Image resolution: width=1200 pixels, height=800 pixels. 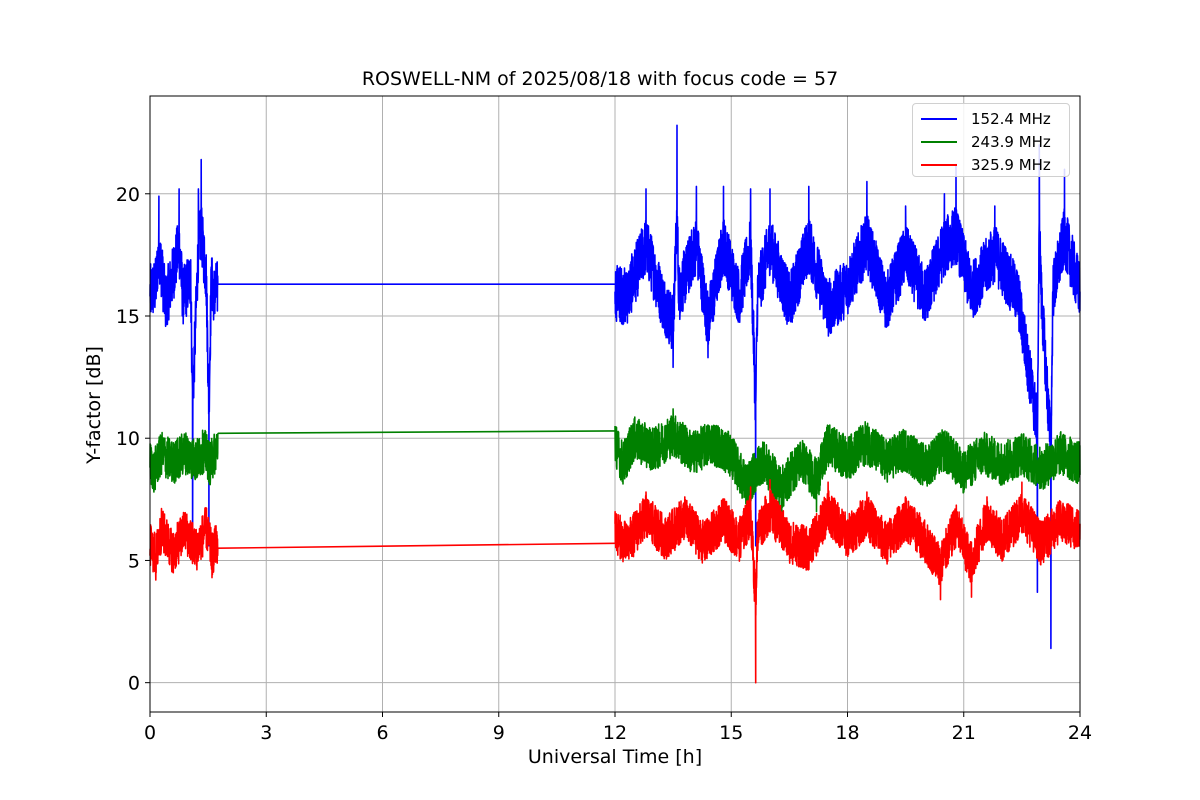 I want to click on y-axis-label: Y-factor [dB], so click(x=94, y=405).